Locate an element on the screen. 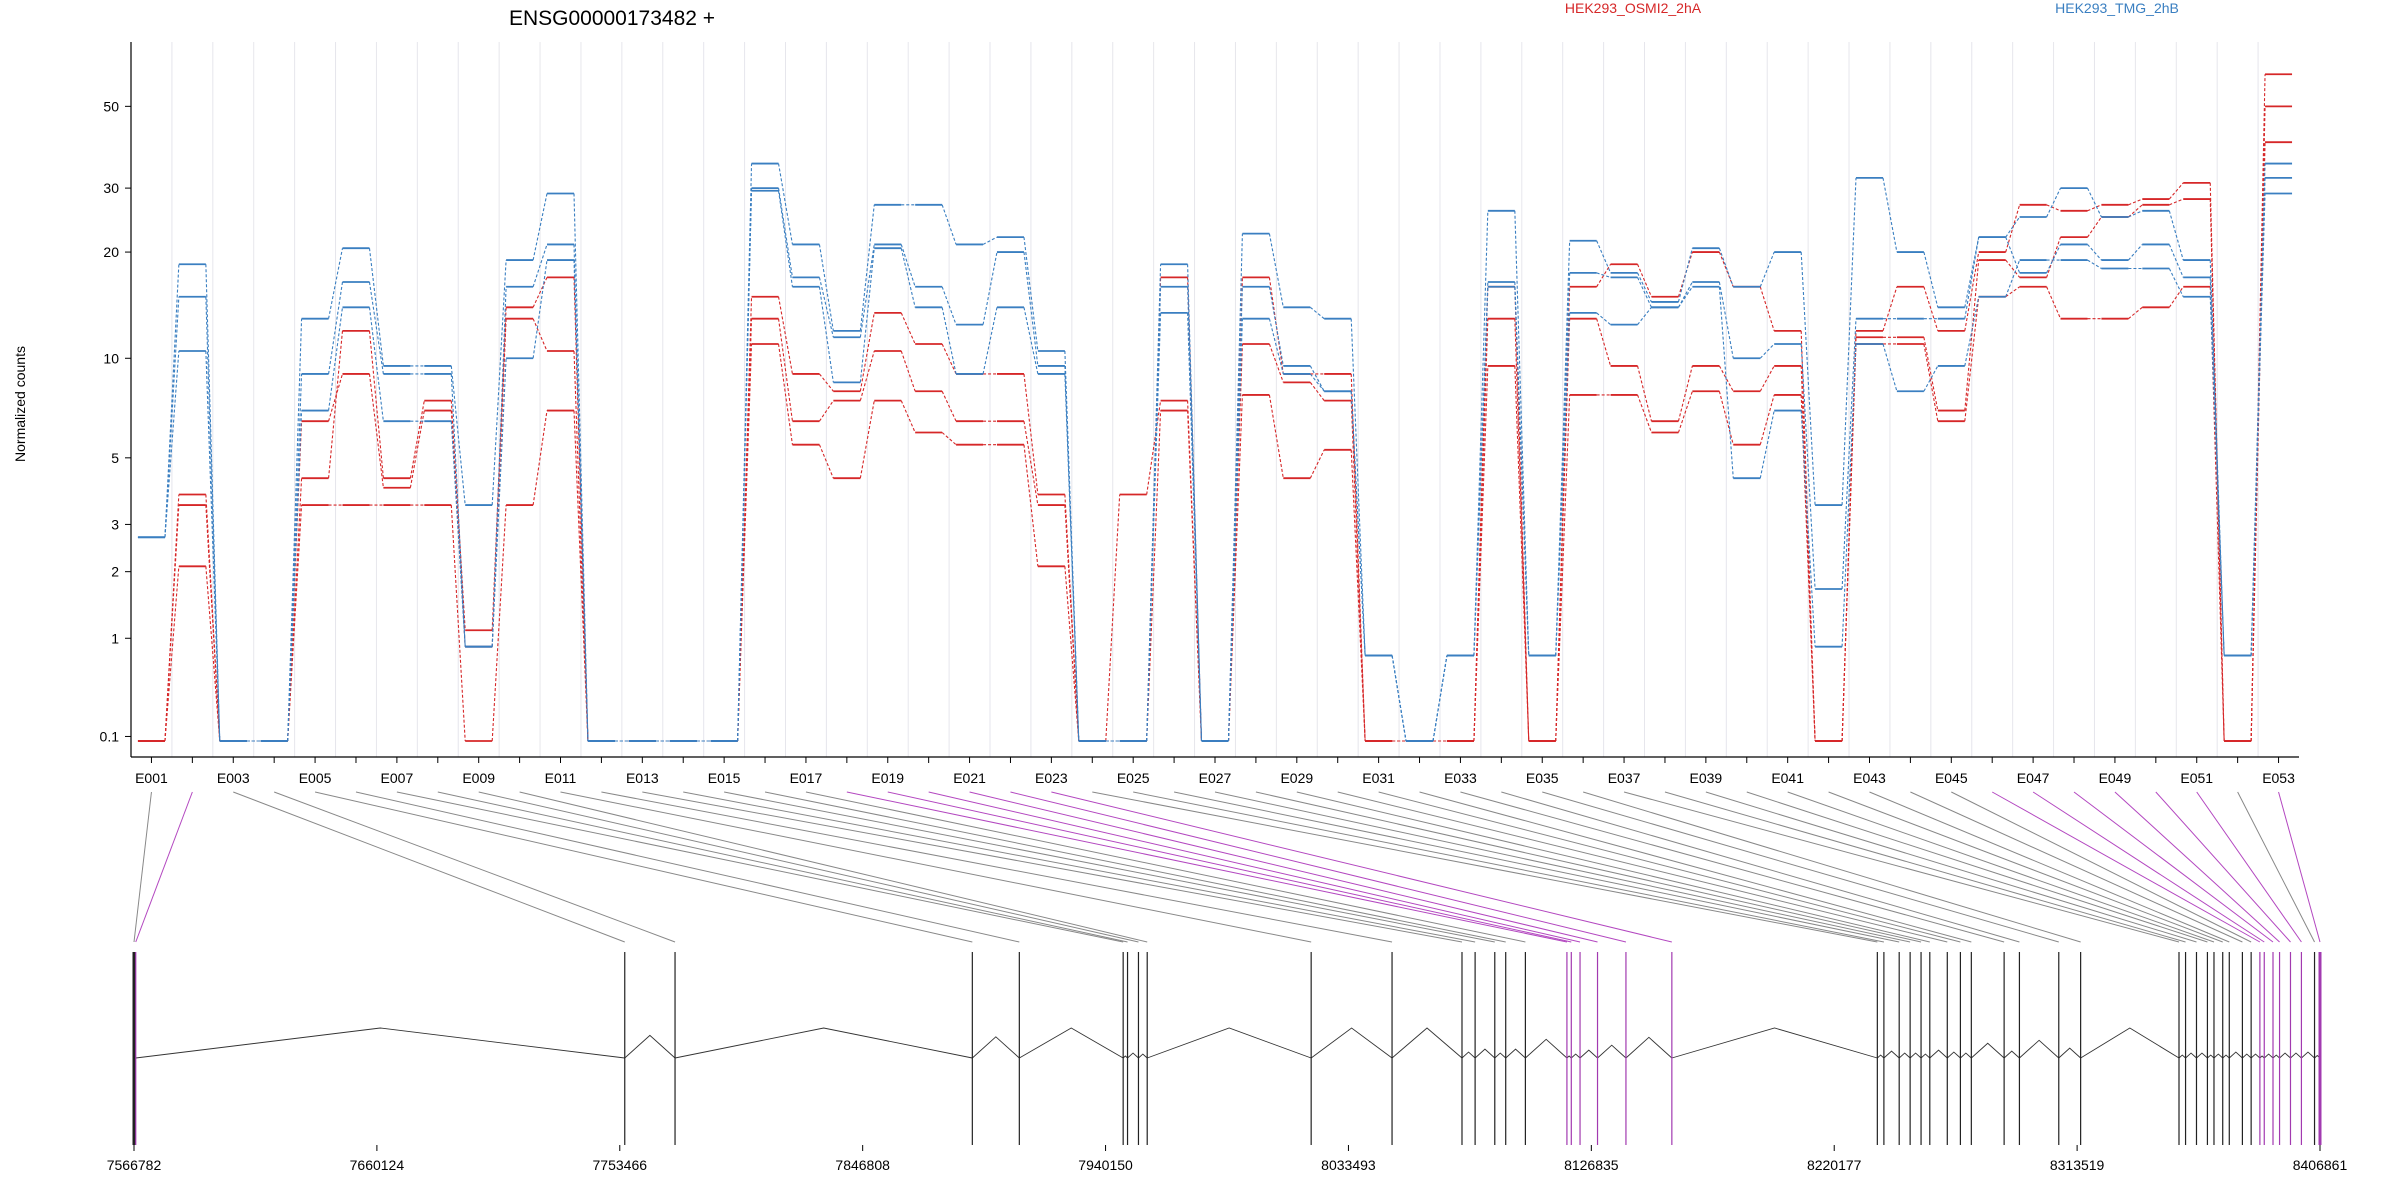  connector-E019 is located at coordinates (1229, 867).